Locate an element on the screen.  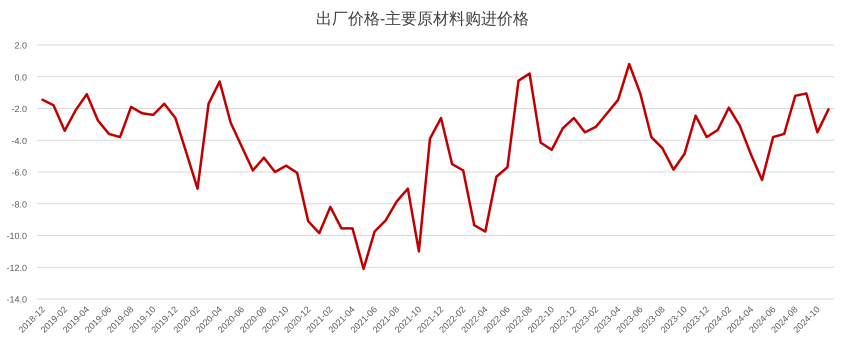
chart-title: 出厂价格-主要原材料购进价格 is located at coordinates (423, 19).